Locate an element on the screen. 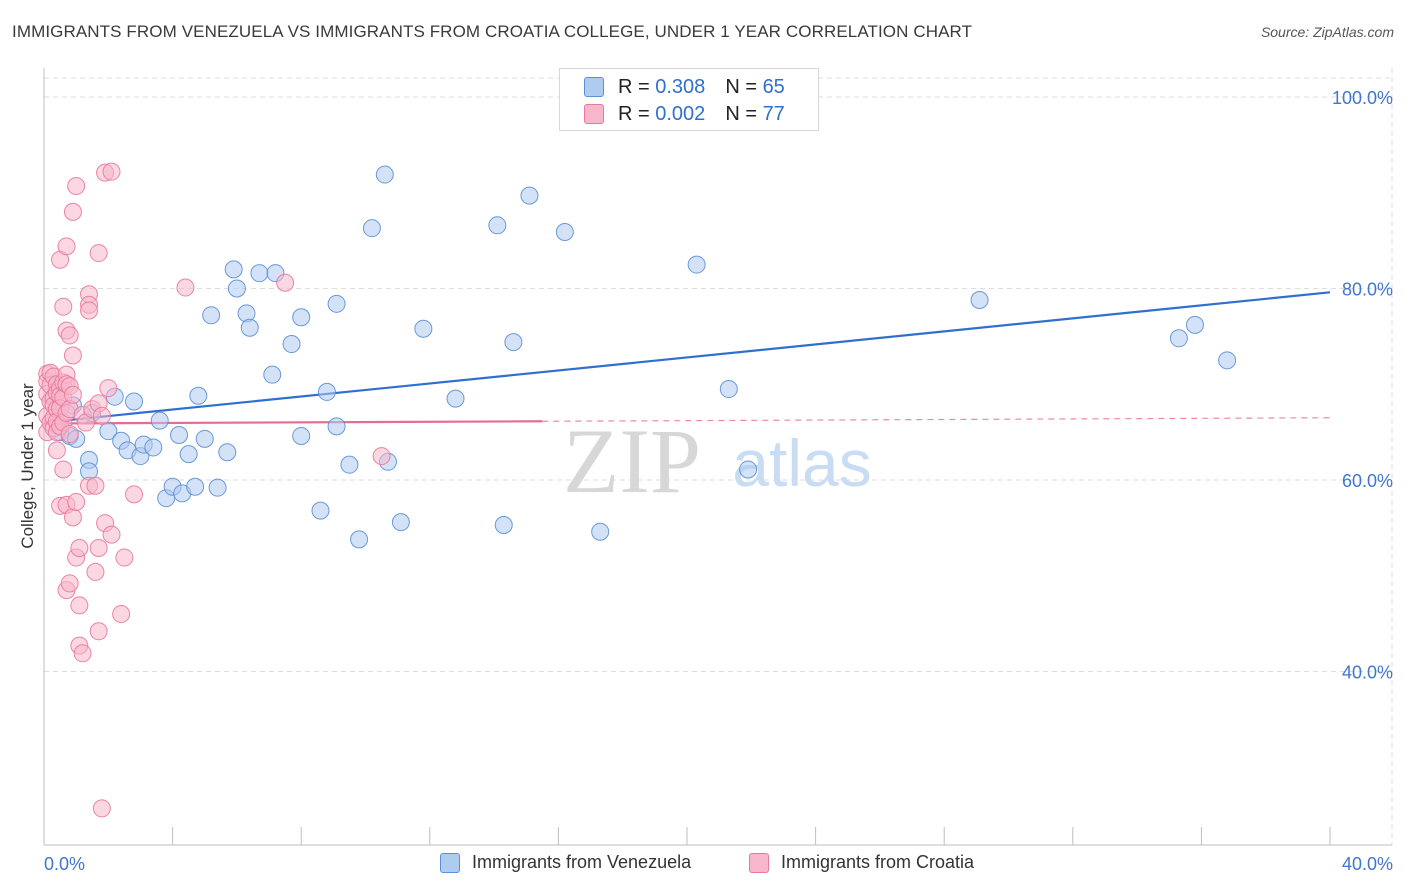 The width and height of the screenshot is (1406, 892). x-tick-label: 0.0% is located at coordinates (64, 864).